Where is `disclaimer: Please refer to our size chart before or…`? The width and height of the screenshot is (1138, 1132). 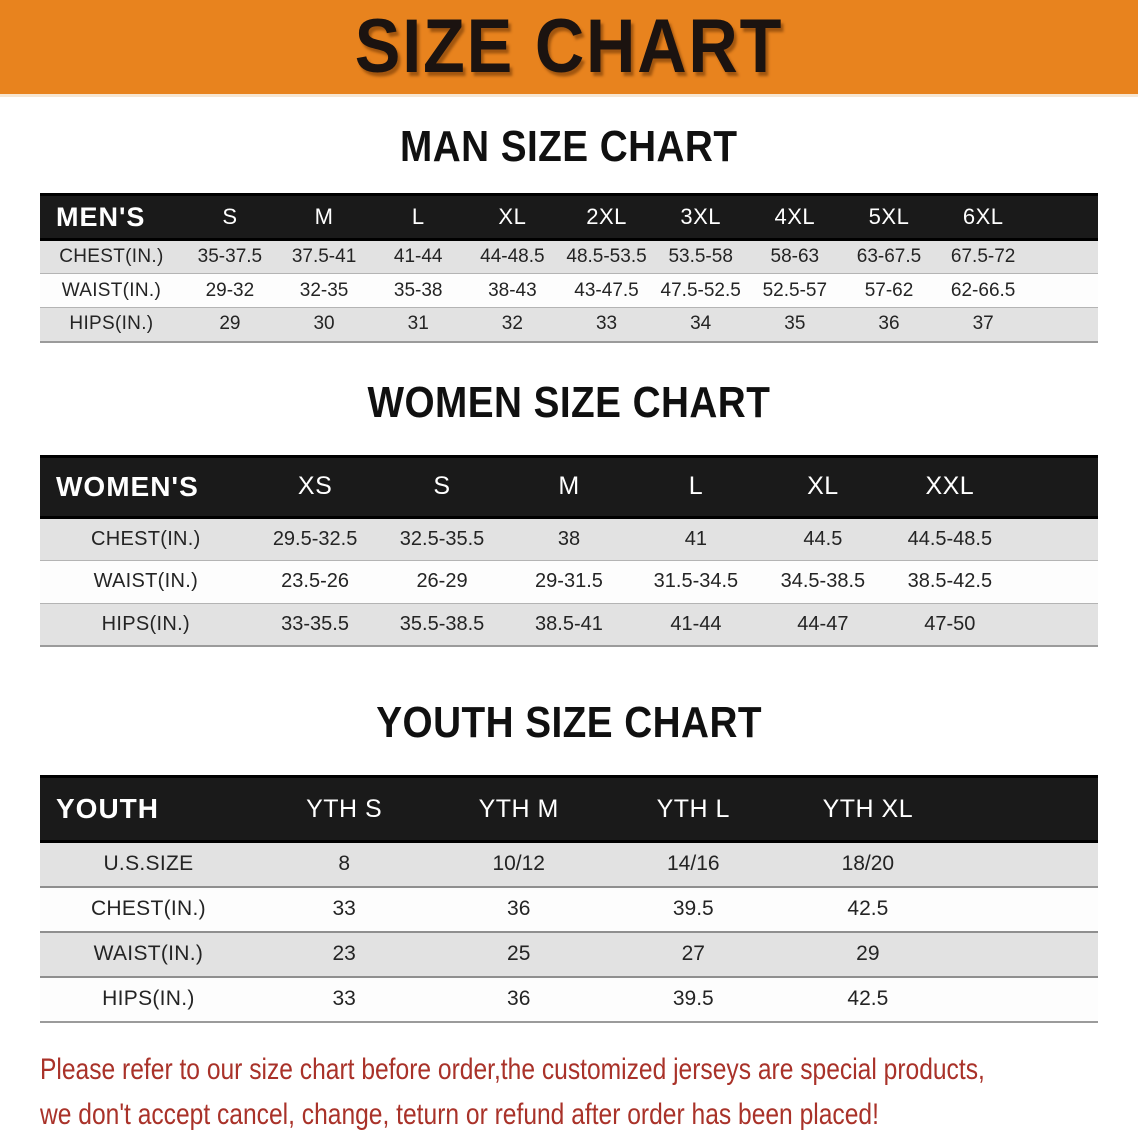 disclaimer: Please refer to our size chart before or… is located at coordinates (589, 1089).